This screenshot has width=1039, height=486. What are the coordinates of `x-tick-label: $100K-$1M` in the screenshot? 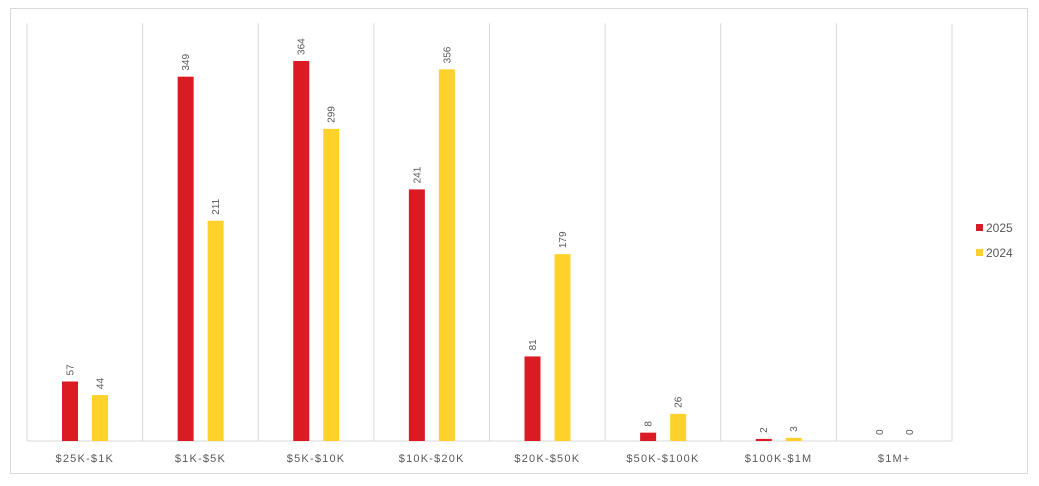 It's located at (779, 459).